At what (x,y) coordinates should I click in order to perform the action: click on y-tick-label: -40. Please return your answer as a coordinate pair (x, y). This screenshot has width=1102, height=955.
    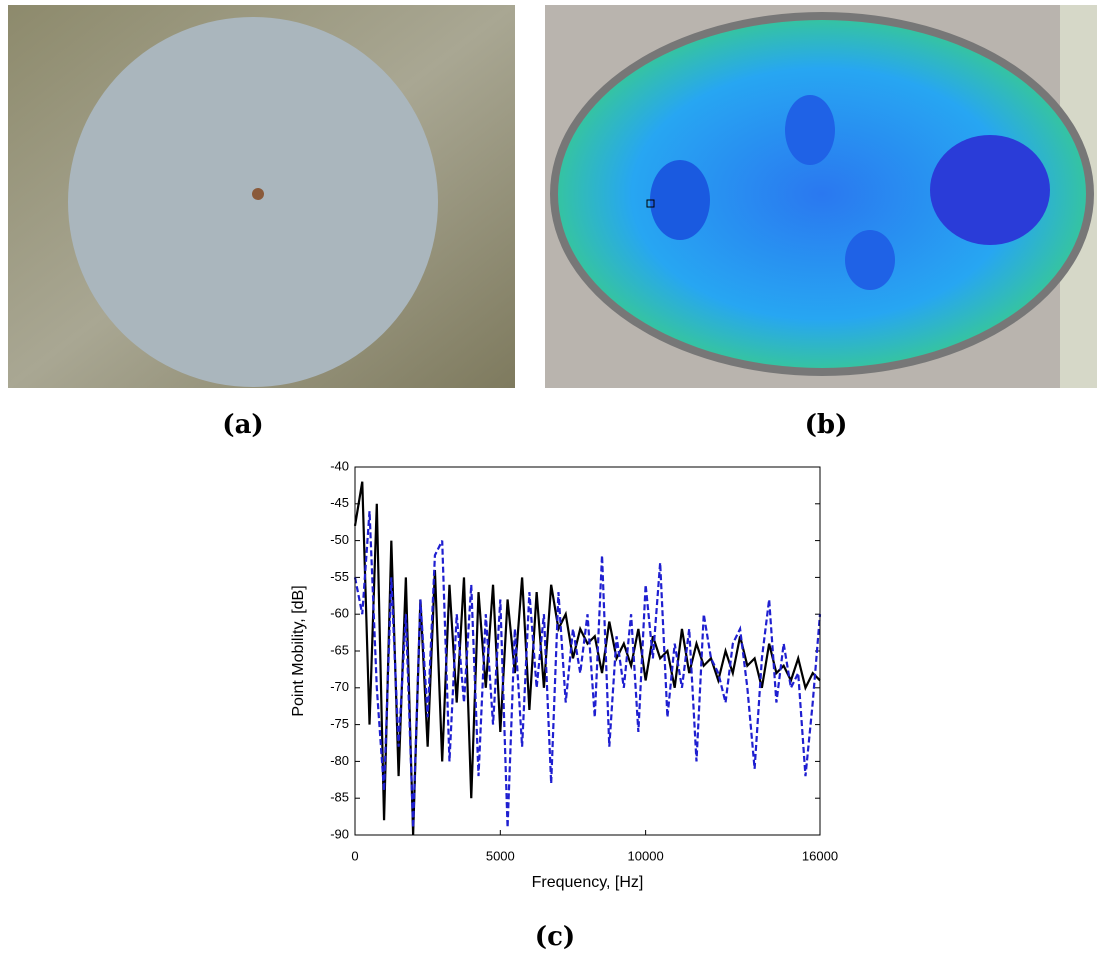
    Looking at the image, I should click on (339, 465).